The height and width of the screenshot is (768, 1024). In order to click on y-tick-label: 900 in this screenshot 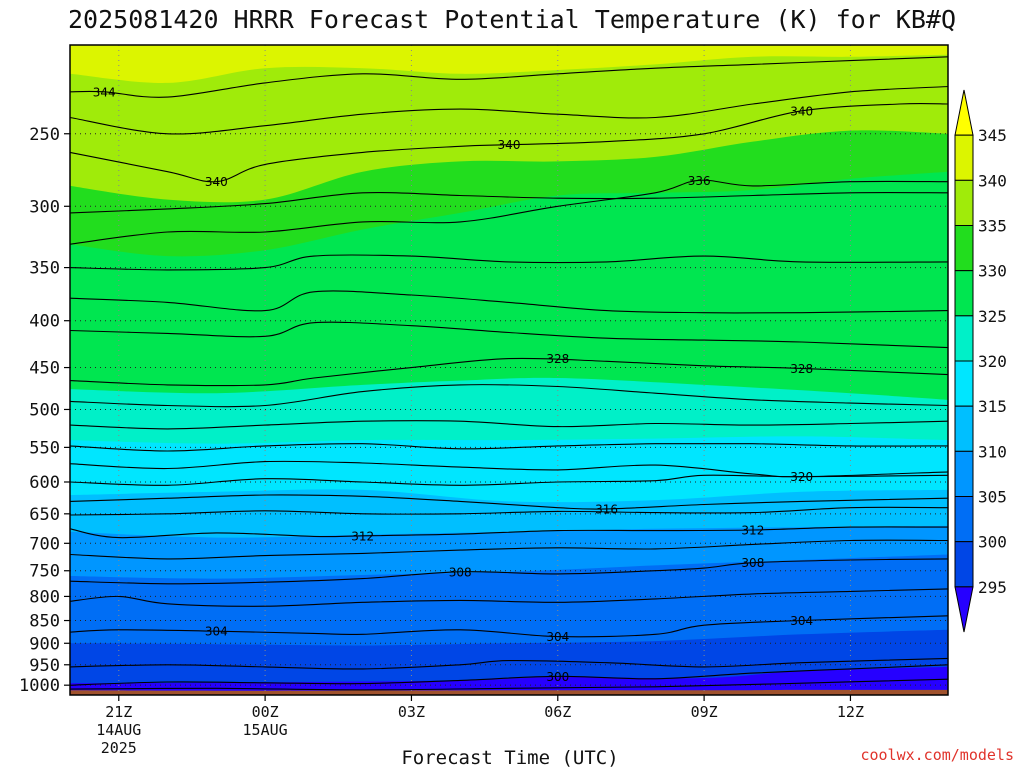, I will do `click(44, 644)`.